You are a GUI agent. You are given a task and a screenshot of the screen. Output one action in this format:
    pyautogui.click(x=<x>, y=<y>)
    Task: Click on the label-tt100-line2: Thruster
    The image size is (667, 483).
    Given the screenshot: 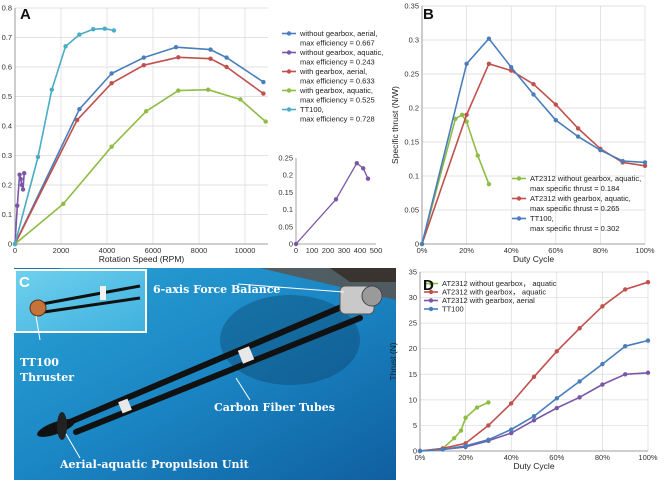 What is the action you would take?
    pyautogui.click(x=47, y=377)
    